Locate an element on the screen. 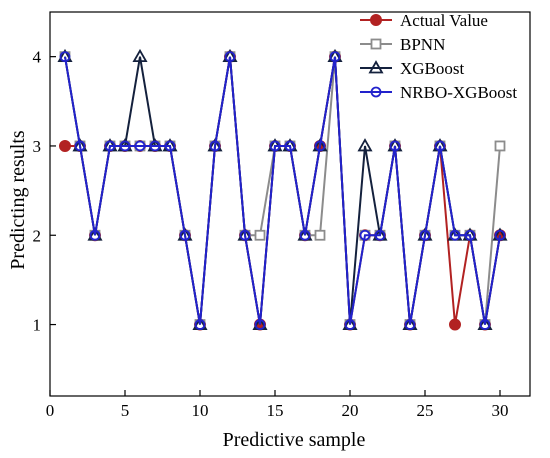  legend-label: BPNN is located at coordinates (422, 44).